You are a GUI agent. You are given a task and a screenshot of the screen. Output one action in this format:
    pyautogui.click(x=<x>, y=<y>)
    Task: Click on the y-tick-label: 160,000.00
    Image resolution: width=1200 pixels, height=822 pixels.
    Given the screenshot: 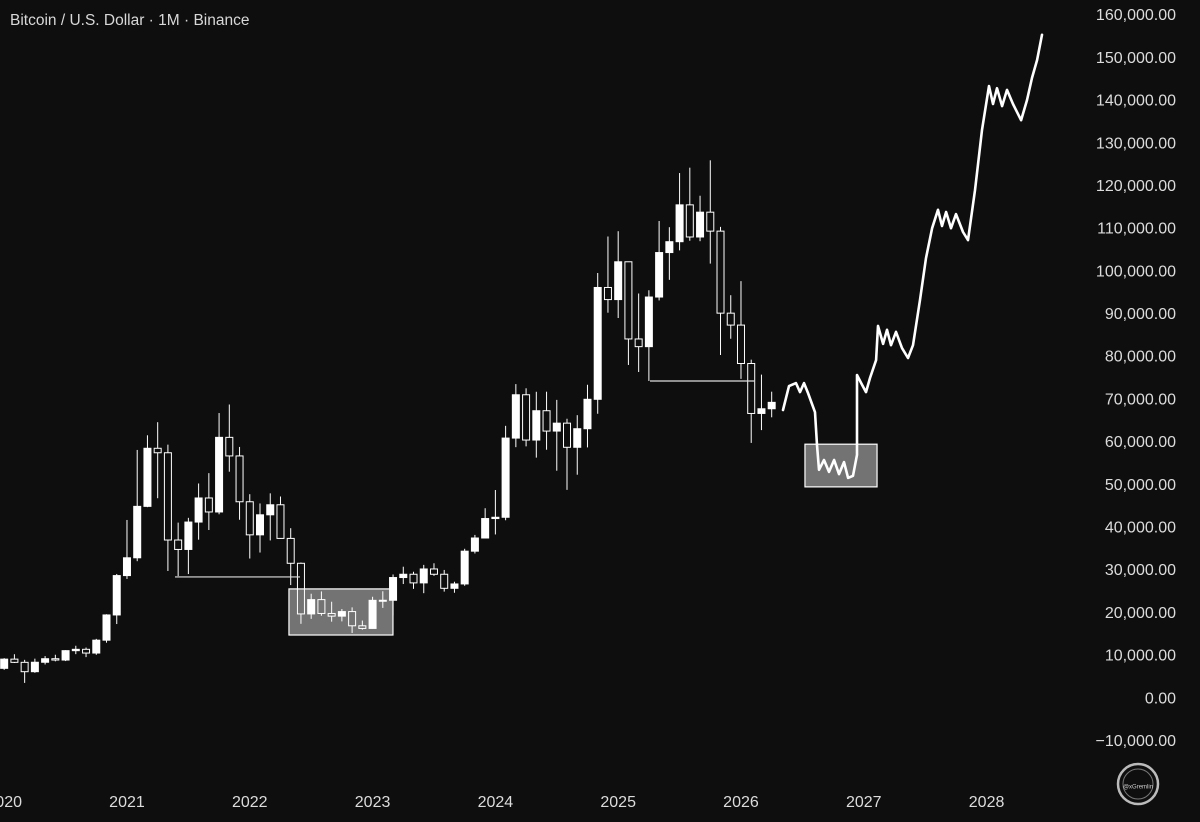 What is the action you would take?
    pyautogui.click(x=1136, y=15)
    